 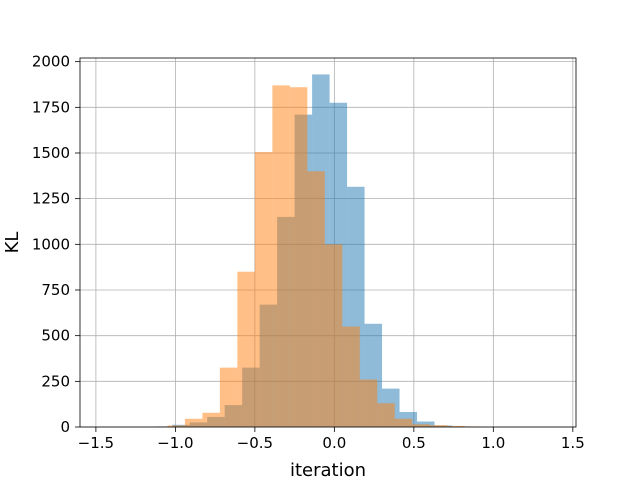 I want to click on y-tick-label: 1750, so click(x=51, y=107).